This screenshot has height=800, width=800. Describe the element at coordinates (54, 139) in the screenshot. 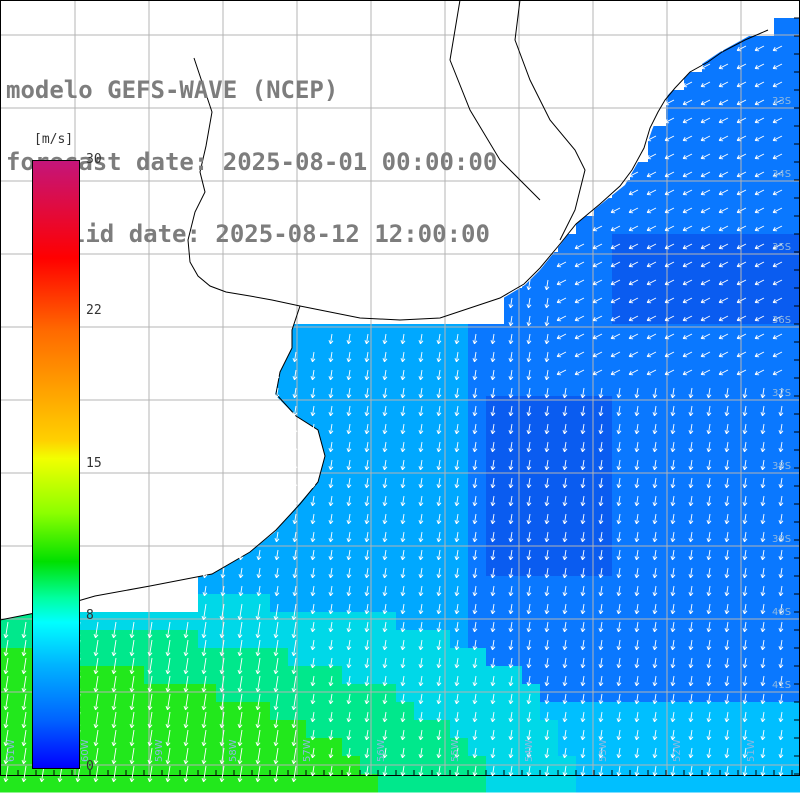

I see `colorbar-unit: [m/s]` at that location.